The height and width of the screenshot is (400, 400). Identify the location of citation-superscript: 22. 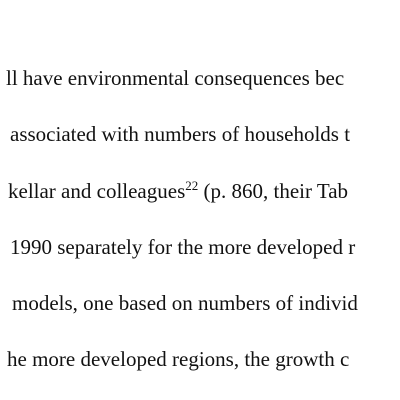
(192, 185).